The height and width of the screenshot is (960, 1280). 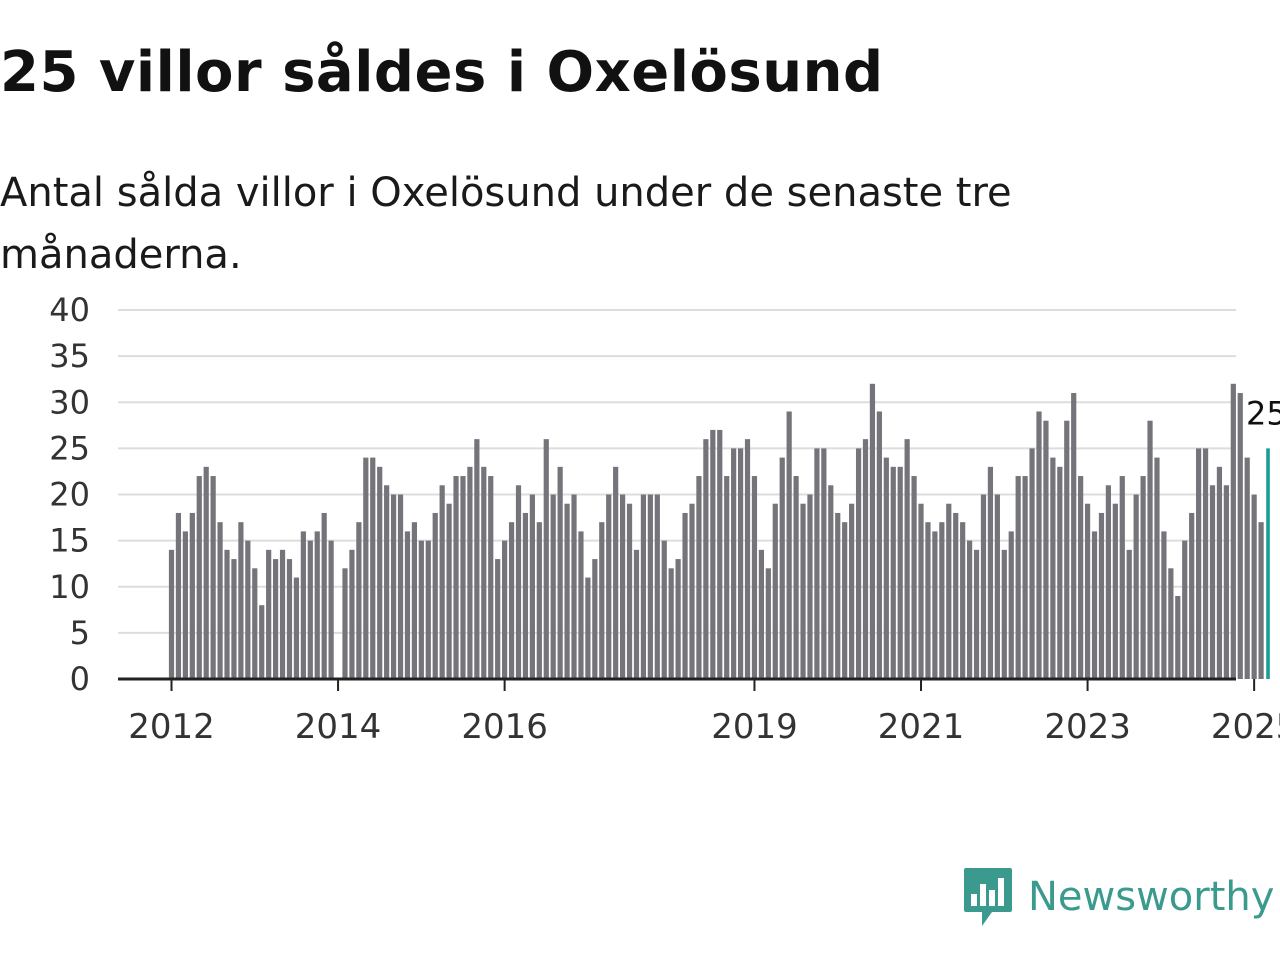 I want to click on y-tick-label: 20, so click(x=69, y=495).